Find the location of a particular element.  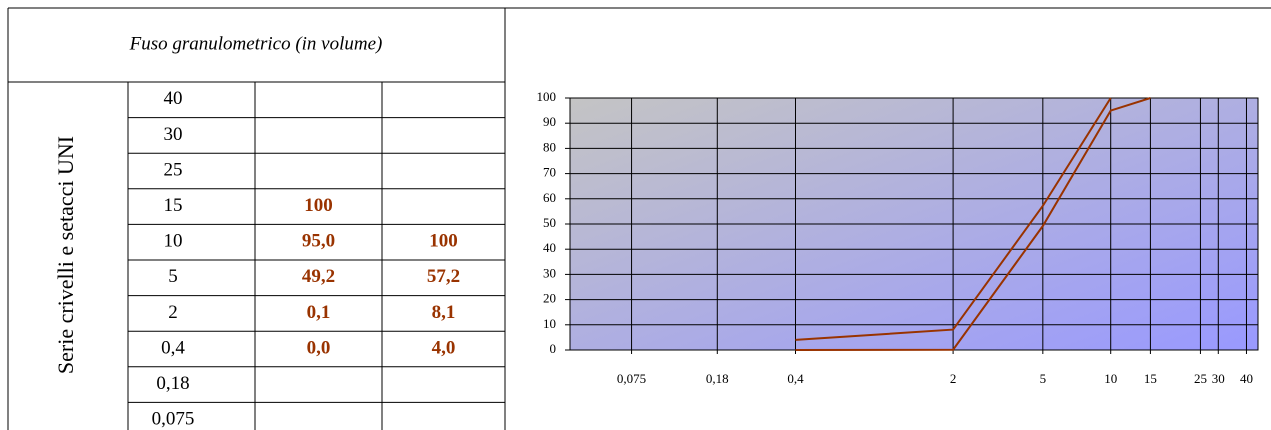

y-tick-label: 100 is located at coordinates (547, 96).